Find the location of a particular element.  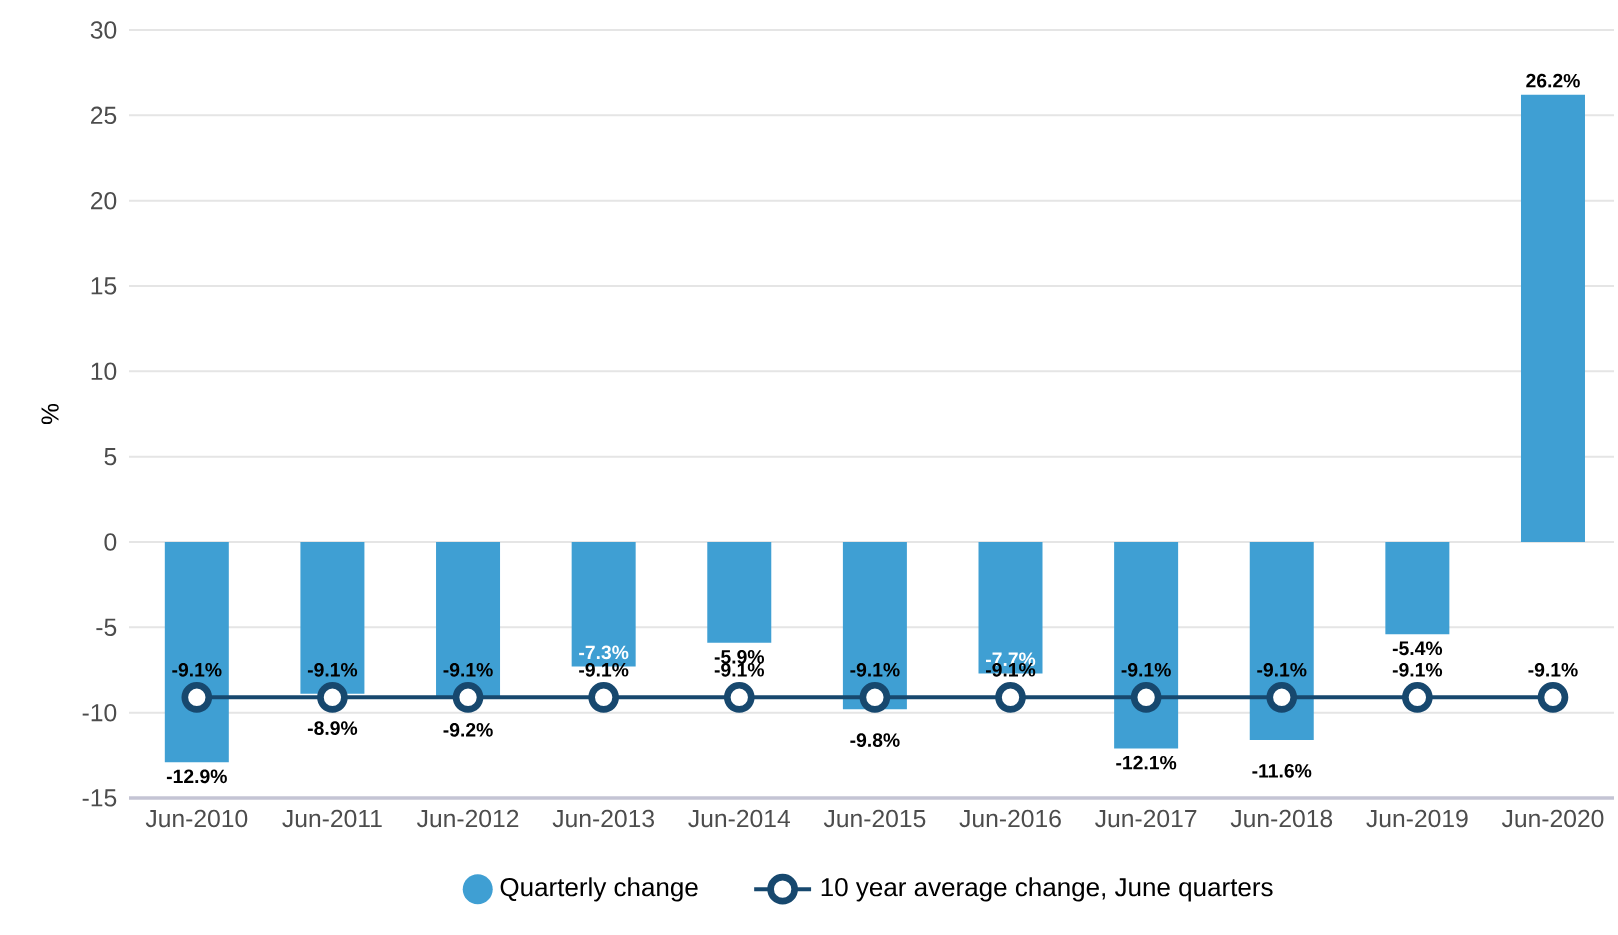

y-tick-label: 20 is located at coordinates (104, 200).